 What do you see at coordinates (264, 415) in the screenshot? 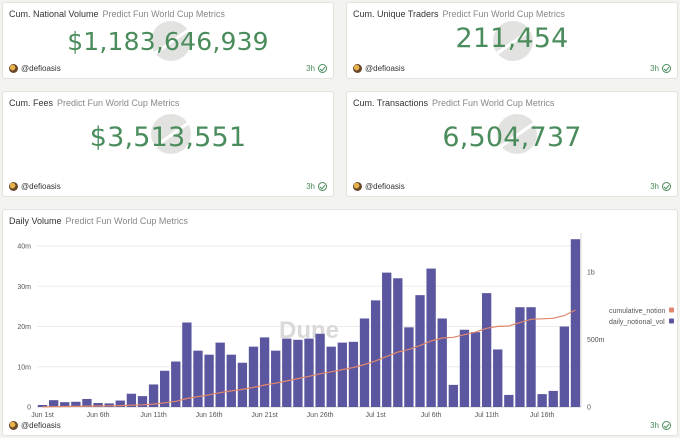
I see `x-tick-label: Jun 21st` at bounding box center [264, 415].